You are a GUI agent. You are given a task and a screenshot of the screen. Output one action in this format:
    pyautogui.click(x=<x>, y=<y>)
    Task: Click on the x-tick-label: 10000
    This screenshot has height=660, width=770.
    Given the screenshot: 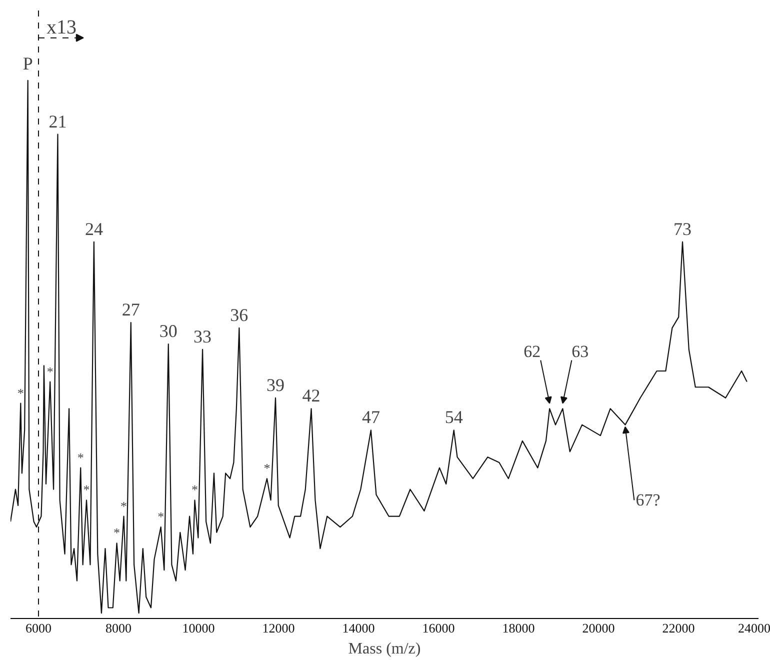 What is the action you would take?
    pyautogui.click(x=198, y=628)
    